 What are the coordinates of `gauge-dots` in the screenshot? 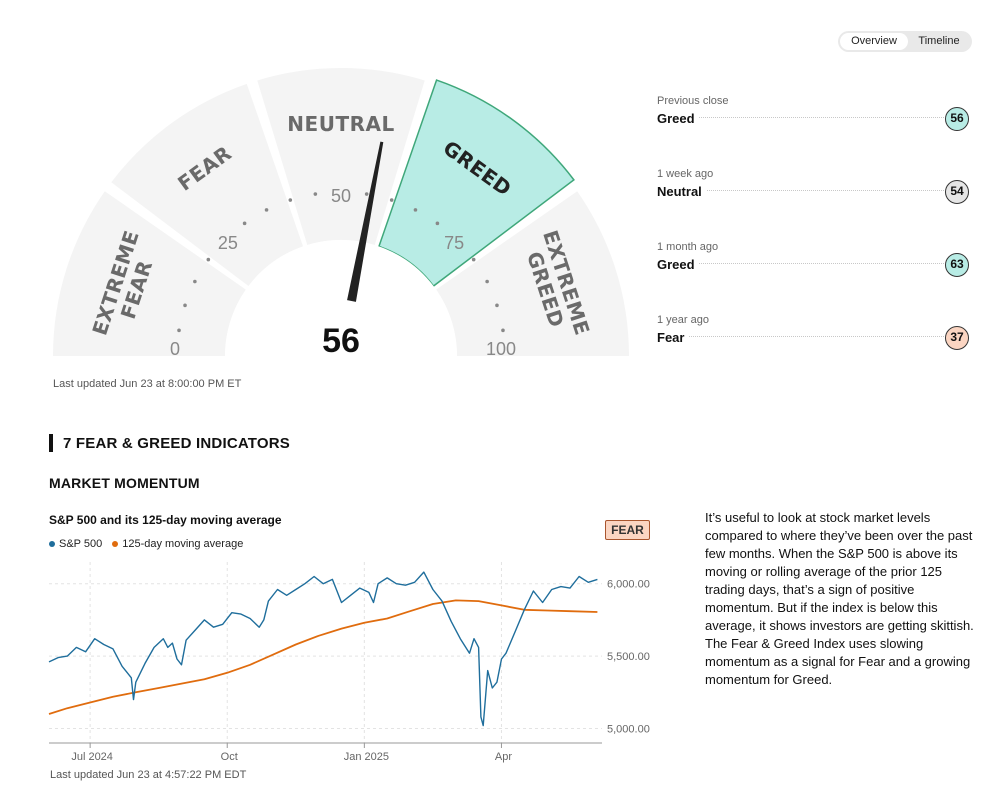 It's located at (341, 262).